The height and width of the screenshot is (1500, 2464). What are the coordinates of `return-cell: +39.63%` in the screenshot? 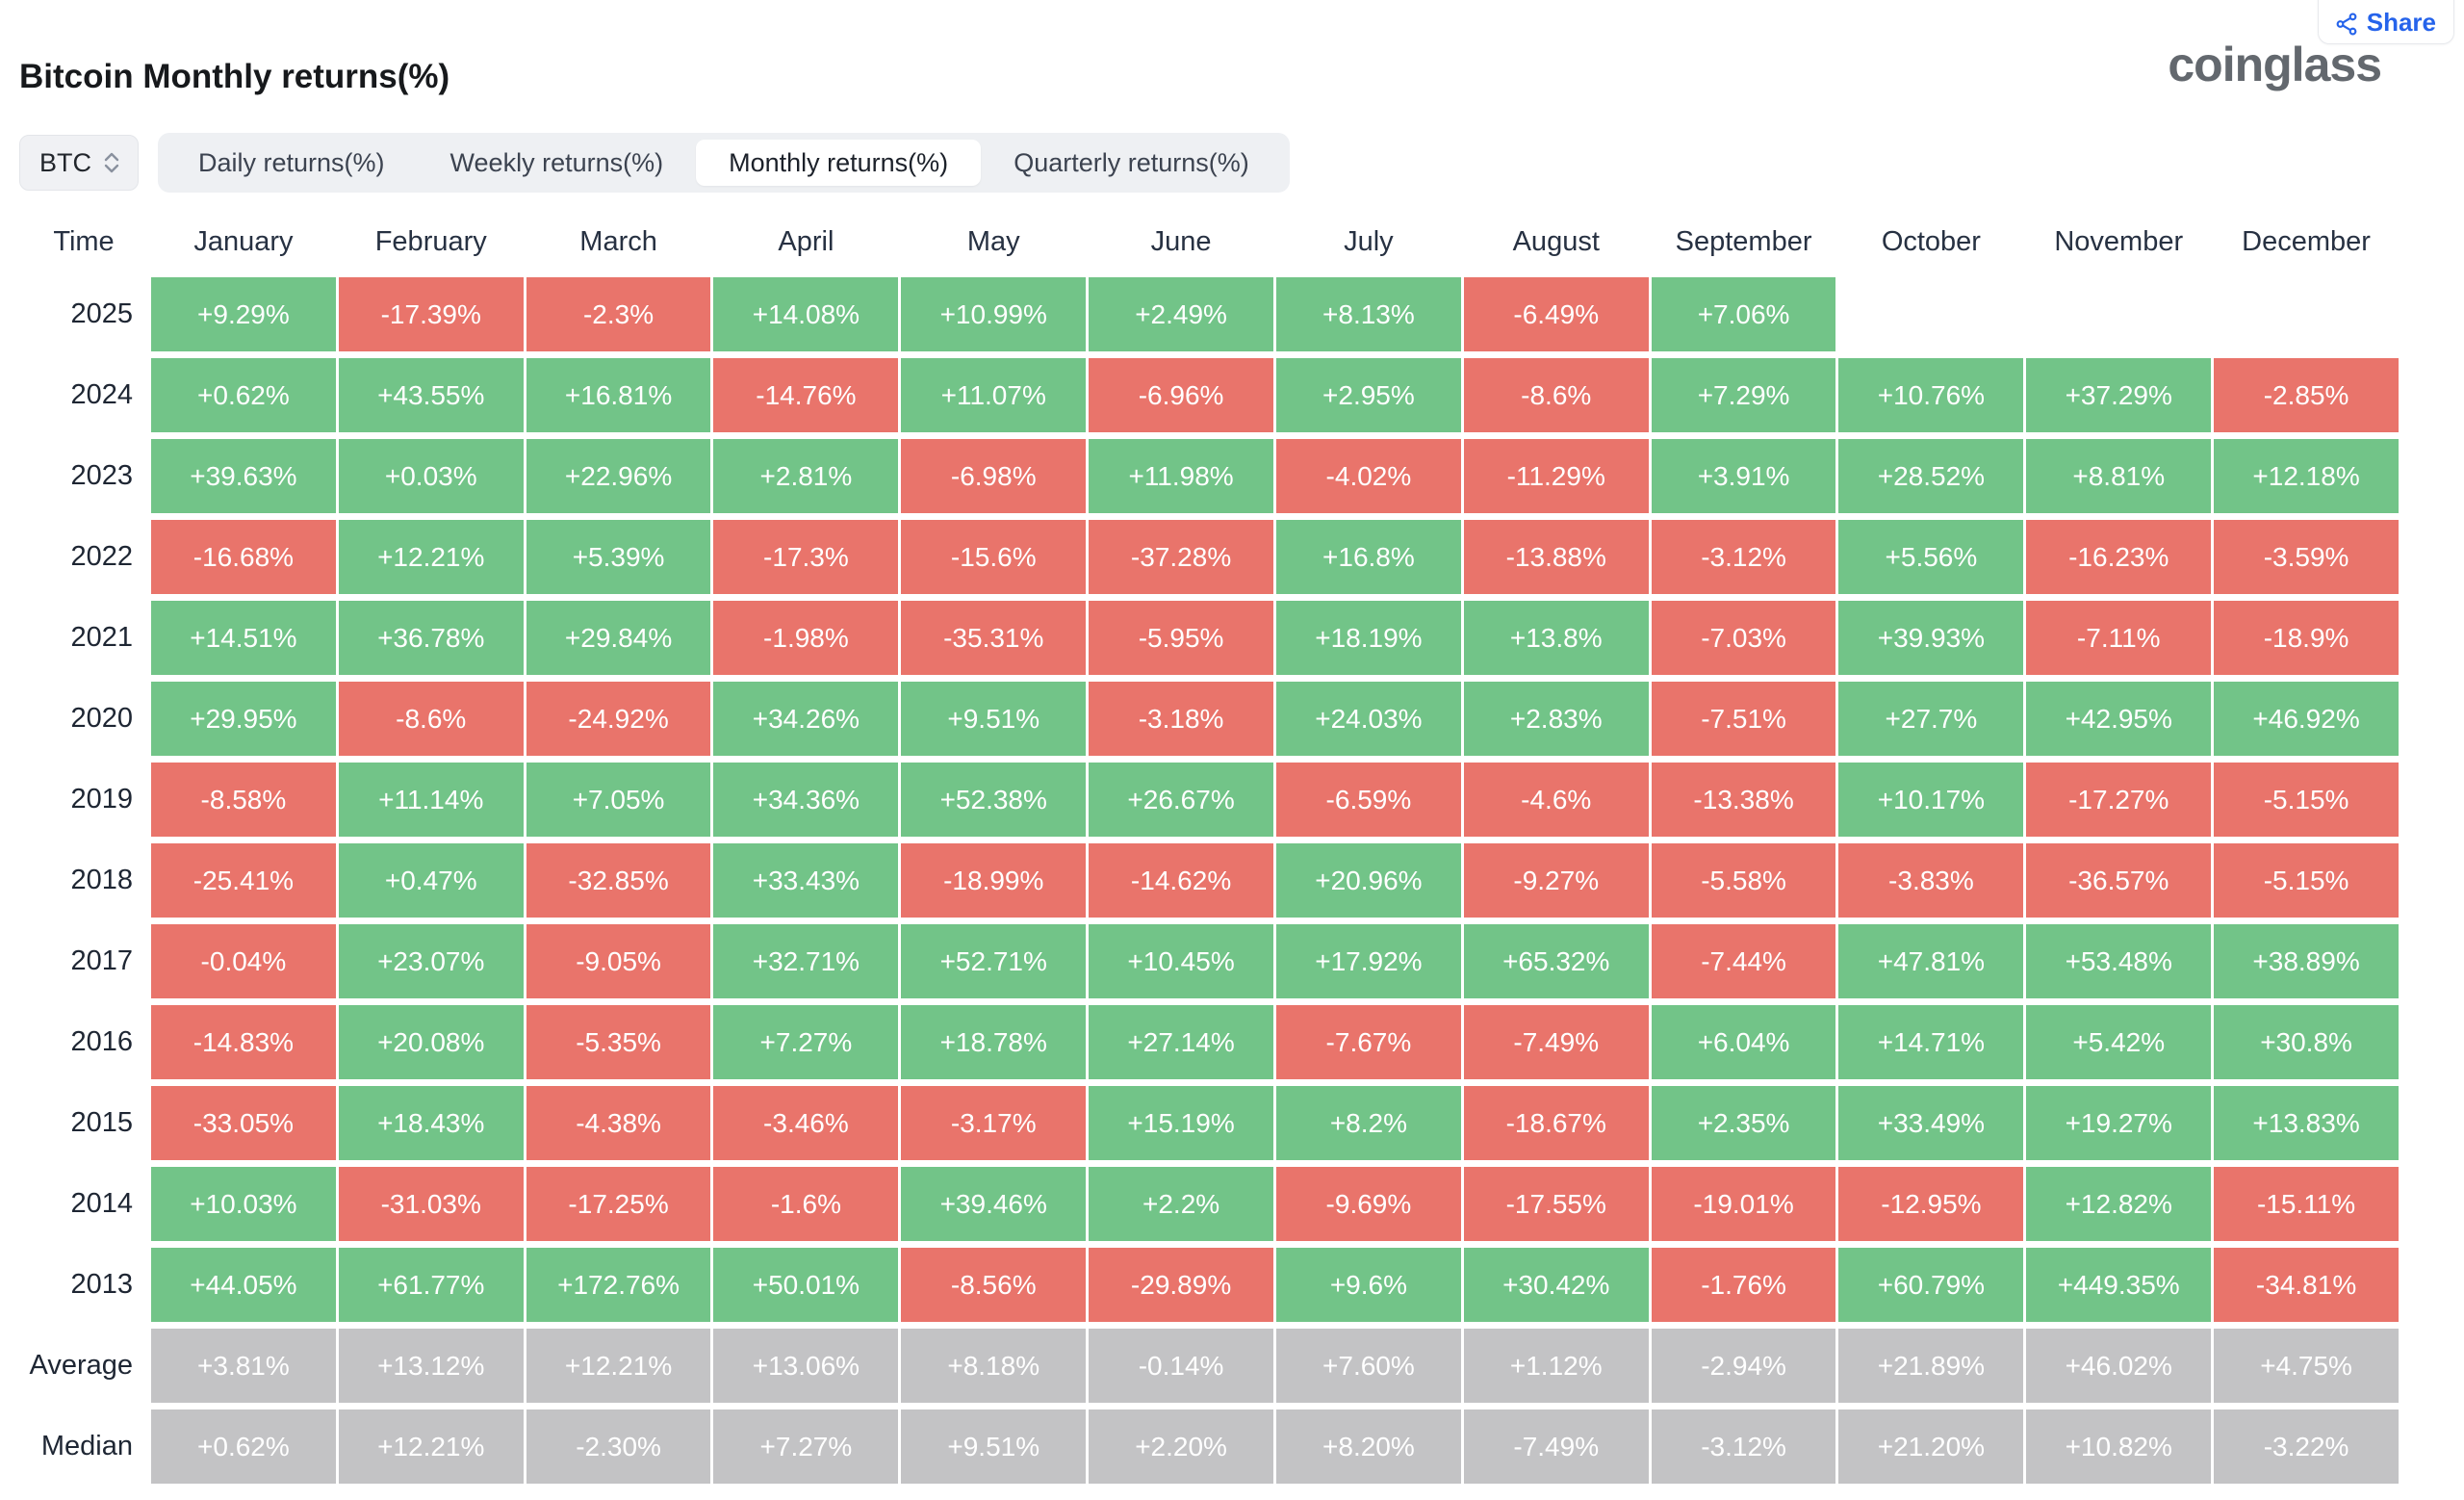 It's located at (243, 476).